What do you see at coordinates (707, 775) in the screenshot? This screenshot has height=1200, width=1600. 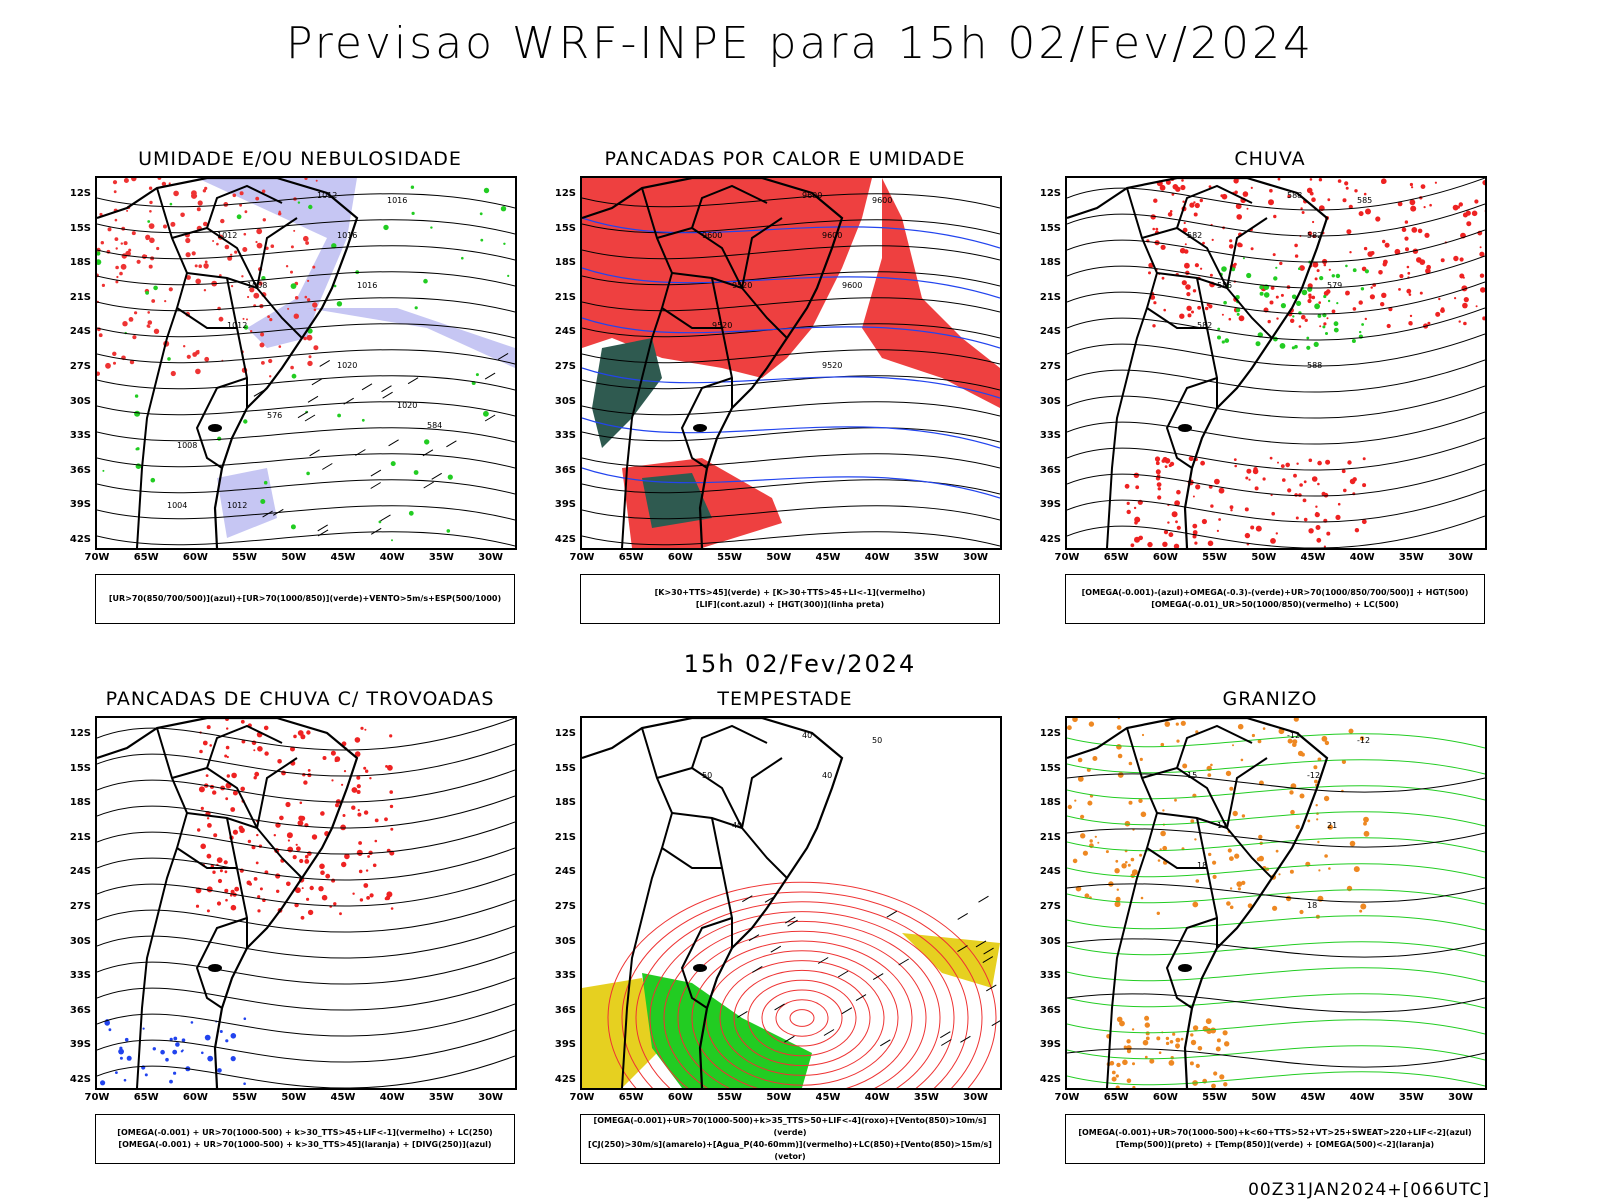 I see `contour-label: 50` at bounding box center [707, 775].